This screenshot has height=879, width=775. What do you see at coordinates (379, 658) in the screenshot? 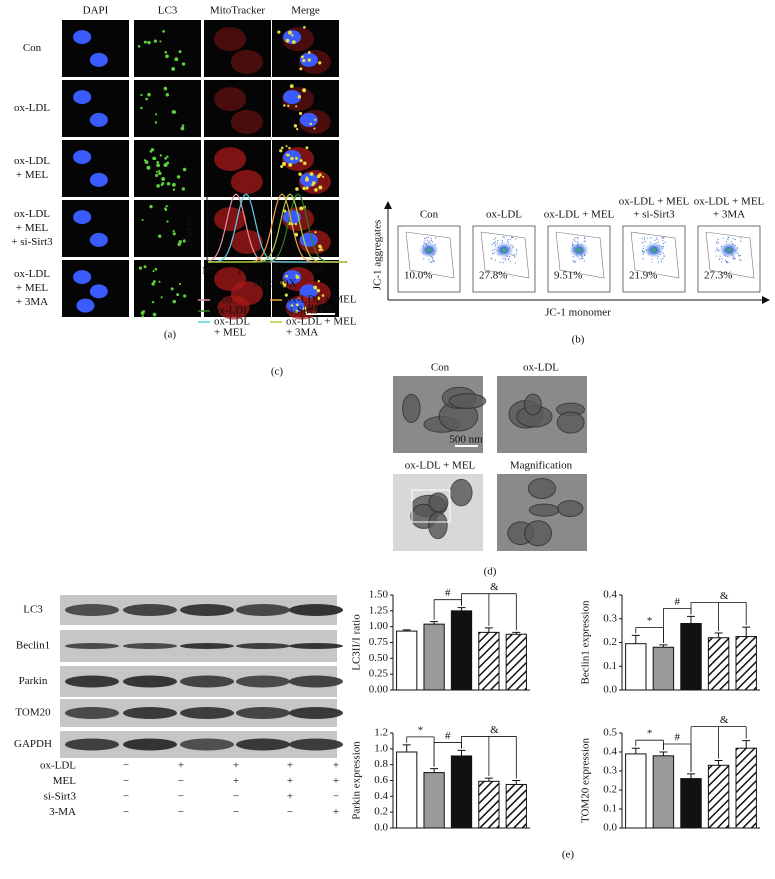
I see `y-tick-label: 0.50` at bounding box center [379, 658].